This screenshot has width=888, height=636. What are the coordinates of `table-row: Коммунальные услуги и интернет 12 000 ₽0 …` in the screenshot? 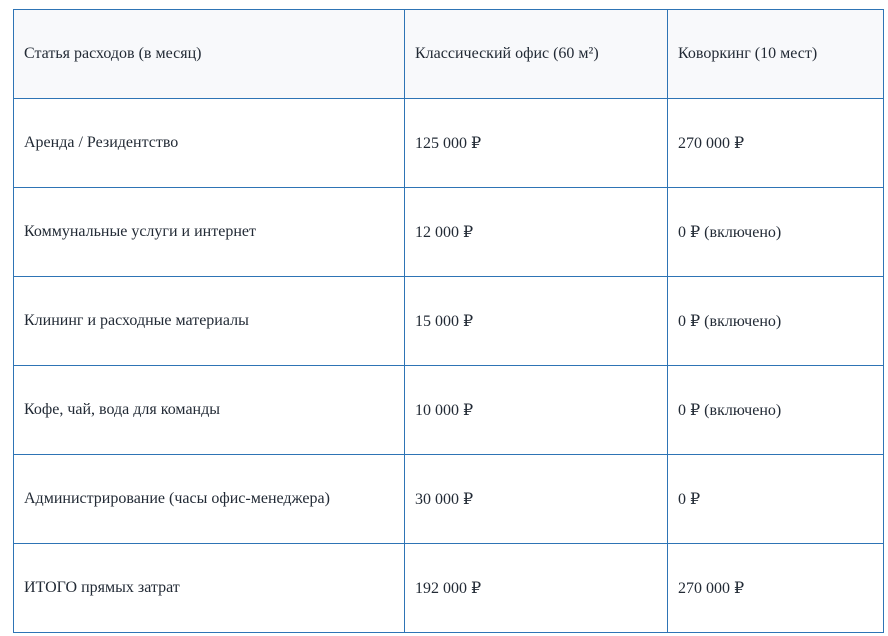 It's located at (448, 232).